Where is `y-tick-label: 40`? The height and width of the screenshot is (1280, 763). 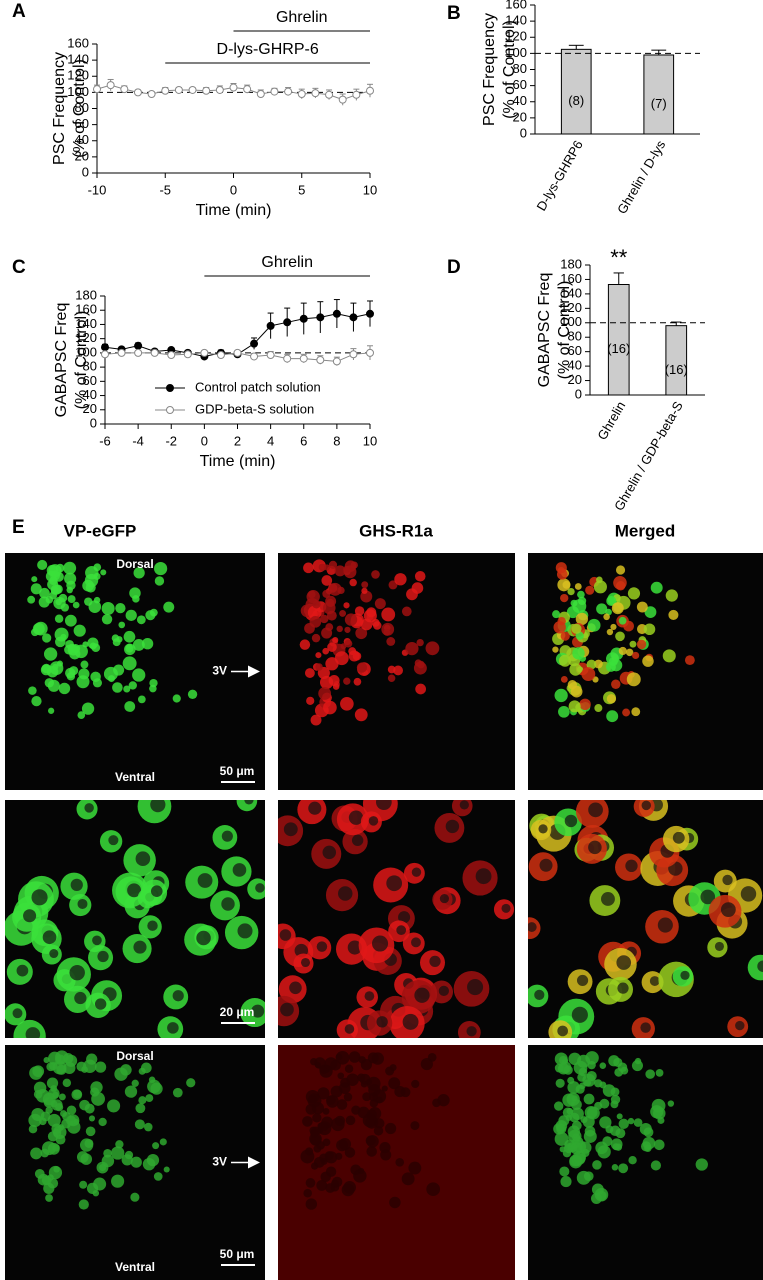 y-tick-label: 40 is located at coordinates (90, 394).